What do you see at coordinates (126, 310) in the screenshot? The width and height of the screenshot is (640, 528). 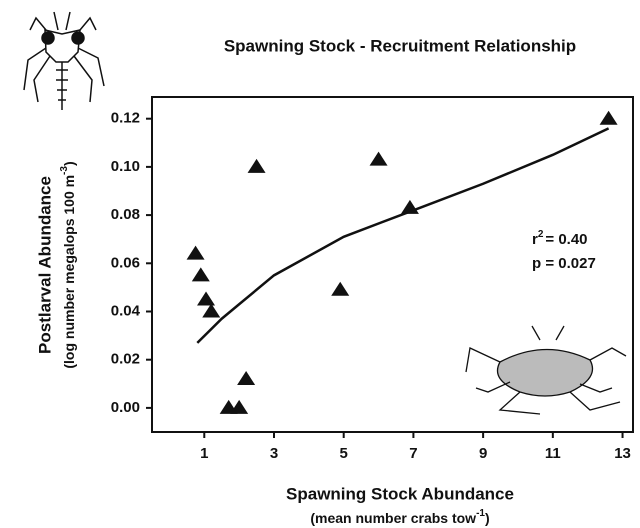 I see `y-tick-label: 0.04` at bounding box center [126, 310].